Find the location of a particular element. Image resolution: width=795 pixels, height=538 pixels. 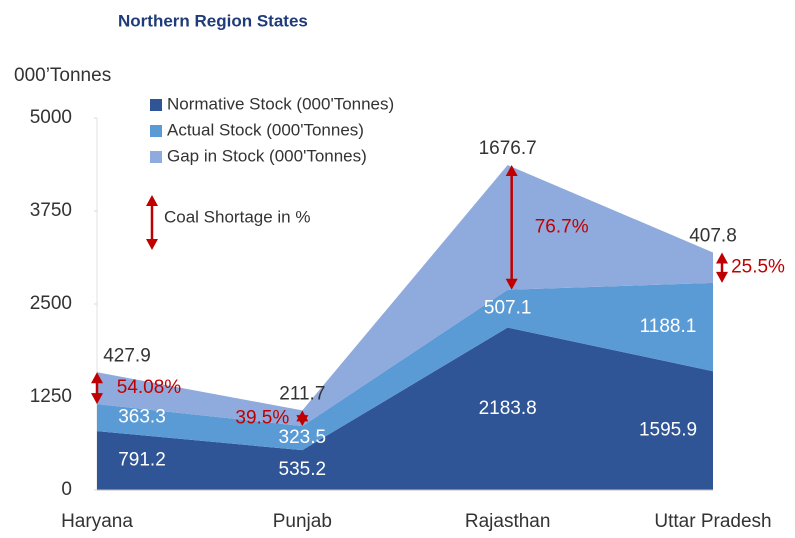

data-label: 323.5 is located at coordinates (303, 437).